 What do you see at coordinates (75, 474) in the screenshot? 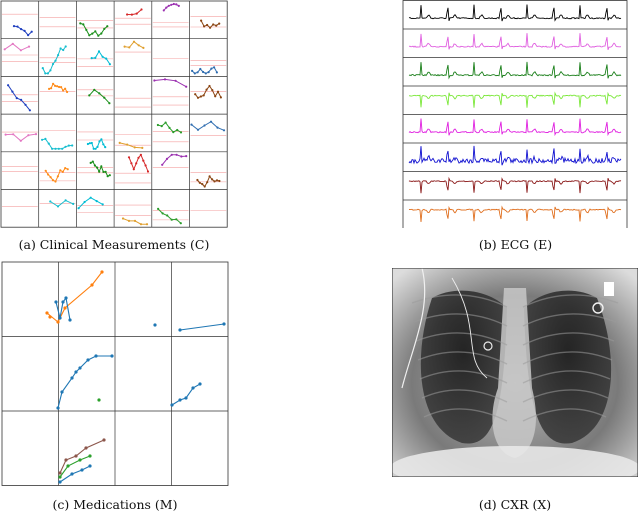
I see `medication-dose-line` at bounding box center [75, 474].